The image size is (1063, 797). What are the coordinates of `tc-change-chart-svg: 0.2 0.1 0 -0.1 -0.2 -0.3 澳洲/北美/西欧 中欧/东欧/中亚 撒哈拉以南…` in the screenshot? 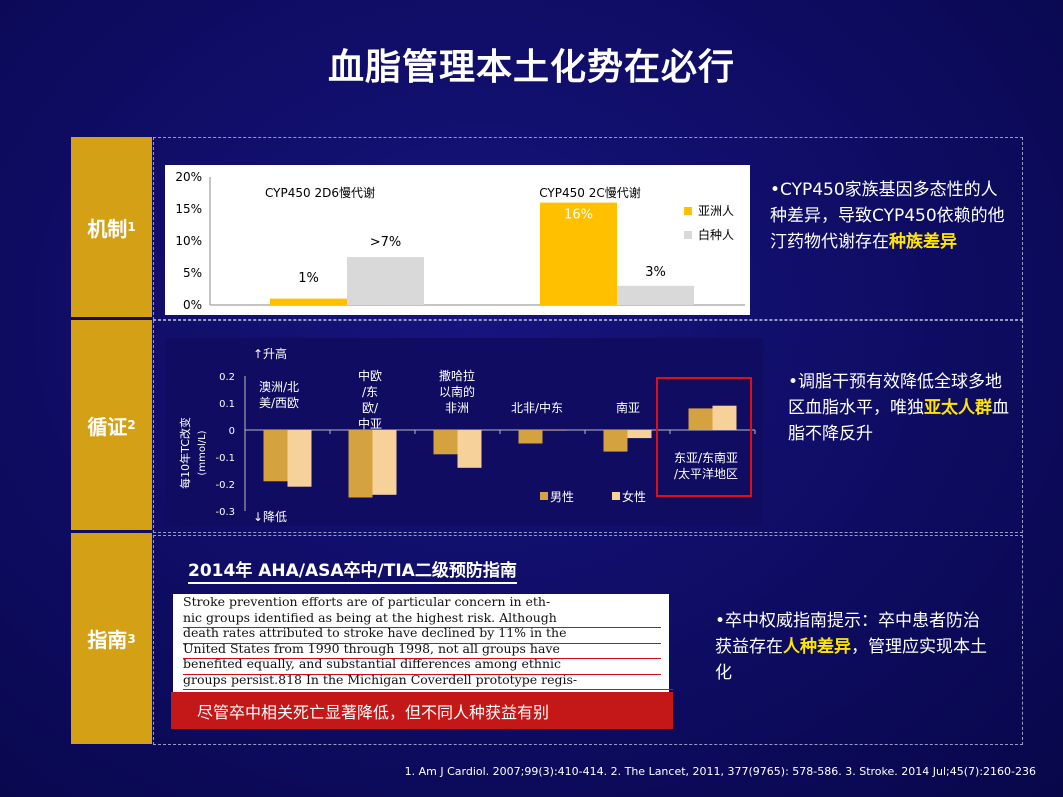 It's located at (464, 432).